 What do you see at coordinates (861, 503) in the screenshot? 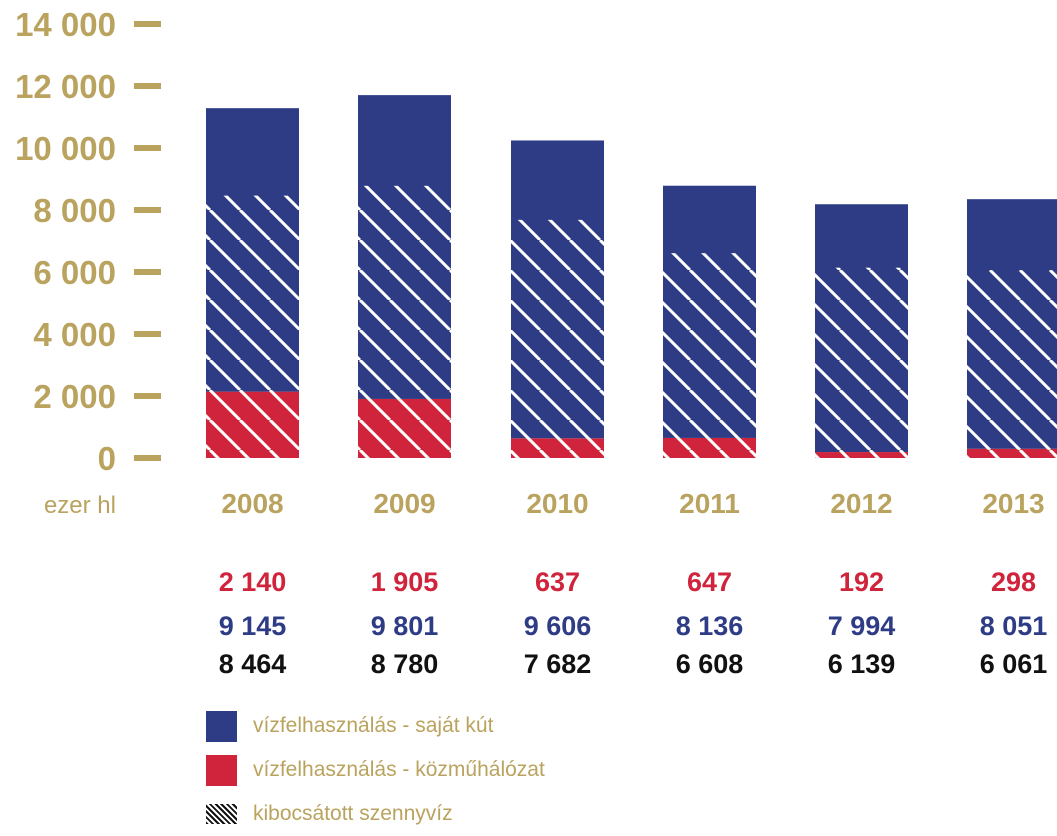
I see `x-tick-label: 2012` at bounding box center [861, 503].